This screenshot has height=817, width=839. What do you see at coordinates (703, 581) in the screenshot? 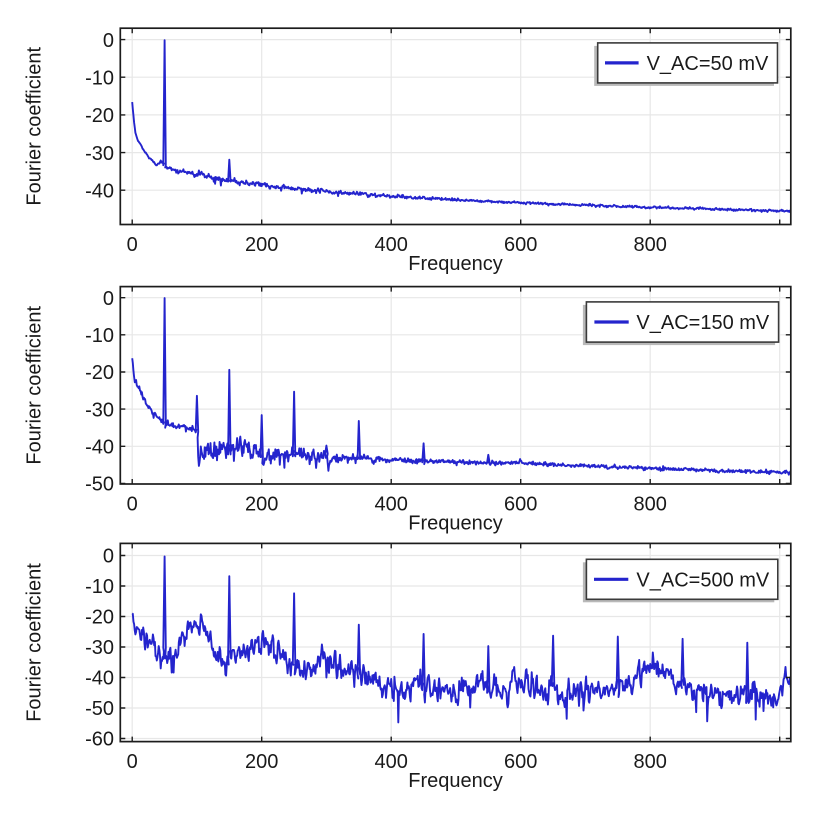
I see `svg-text: V_AC=500 mV` at bounding box center [703, 581].